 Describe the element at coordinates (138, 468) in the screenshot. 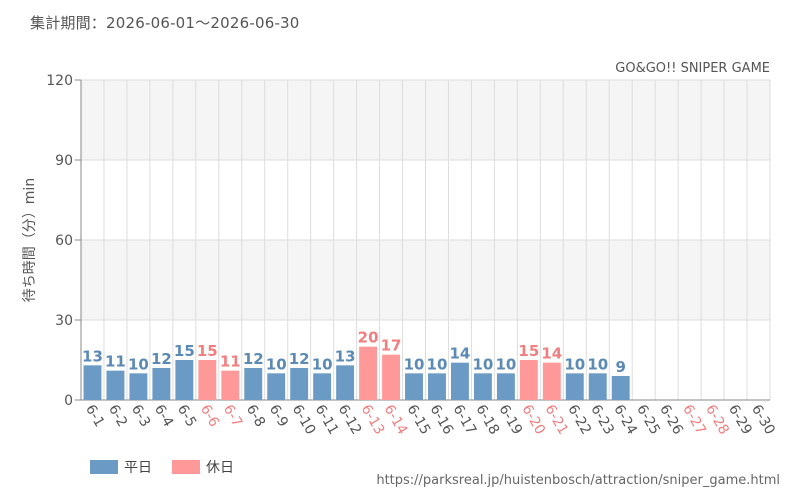

I see `legend-label-weekday: 平日` at that location.